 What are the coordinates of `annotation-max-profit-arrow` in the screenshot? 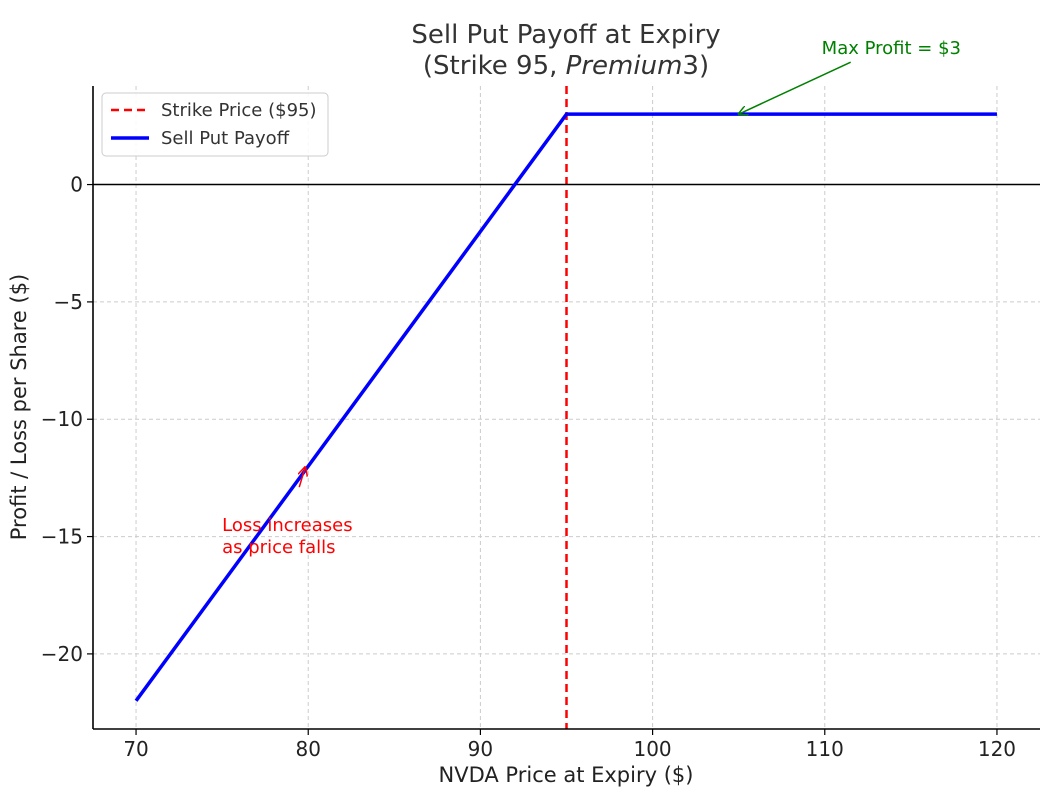 It's located at (795, 87).